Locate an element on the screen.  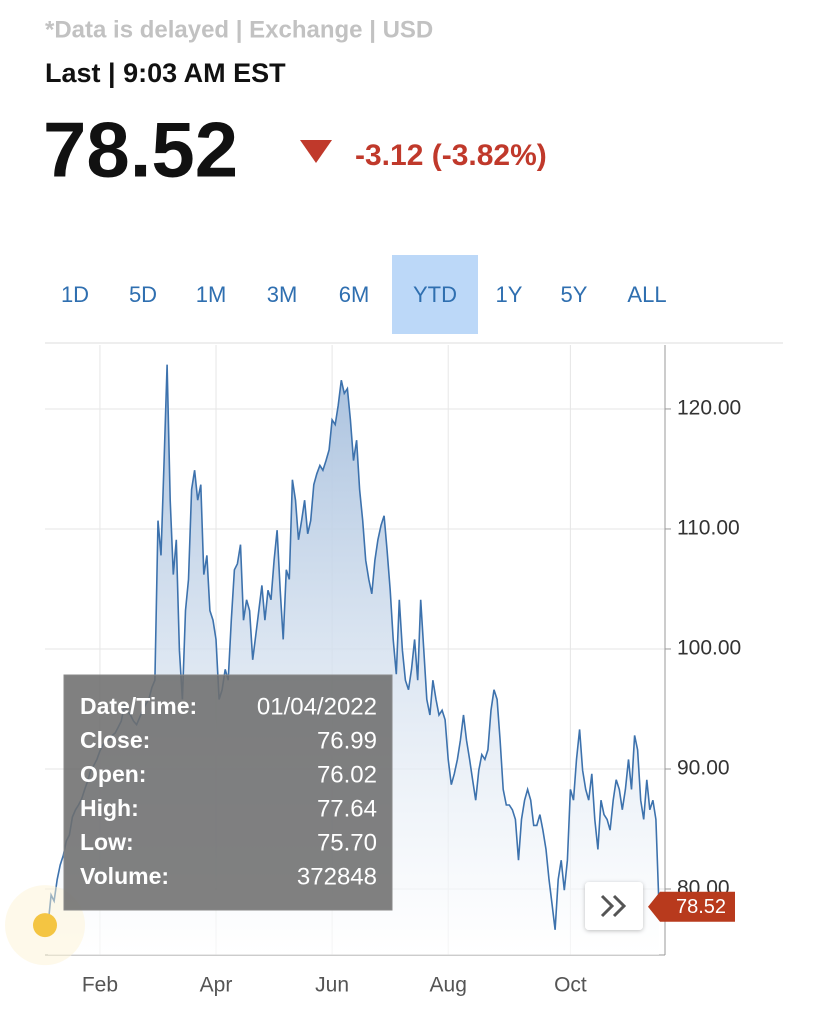
tooltip-label: Open: is located at coordinates (113, 774).